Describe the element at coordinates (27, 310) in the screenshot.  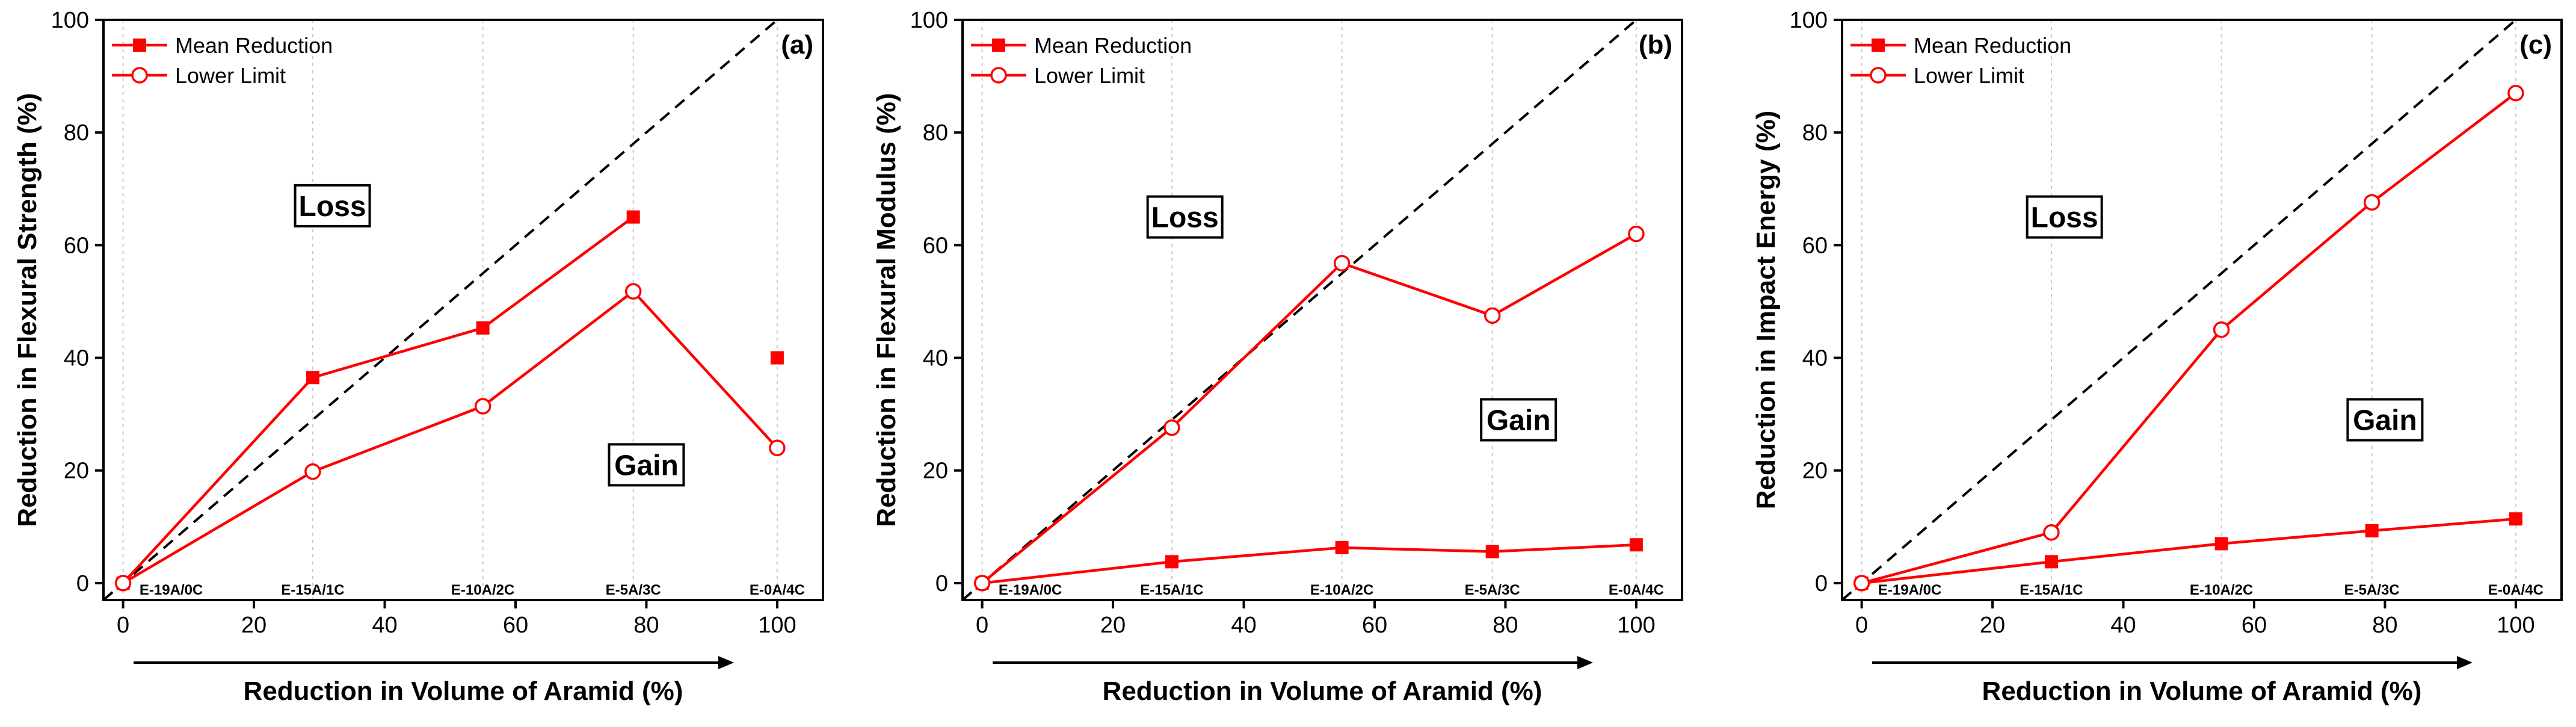
I see `y-axis-title: Reduction in Flexural Strength (%)` at that location.